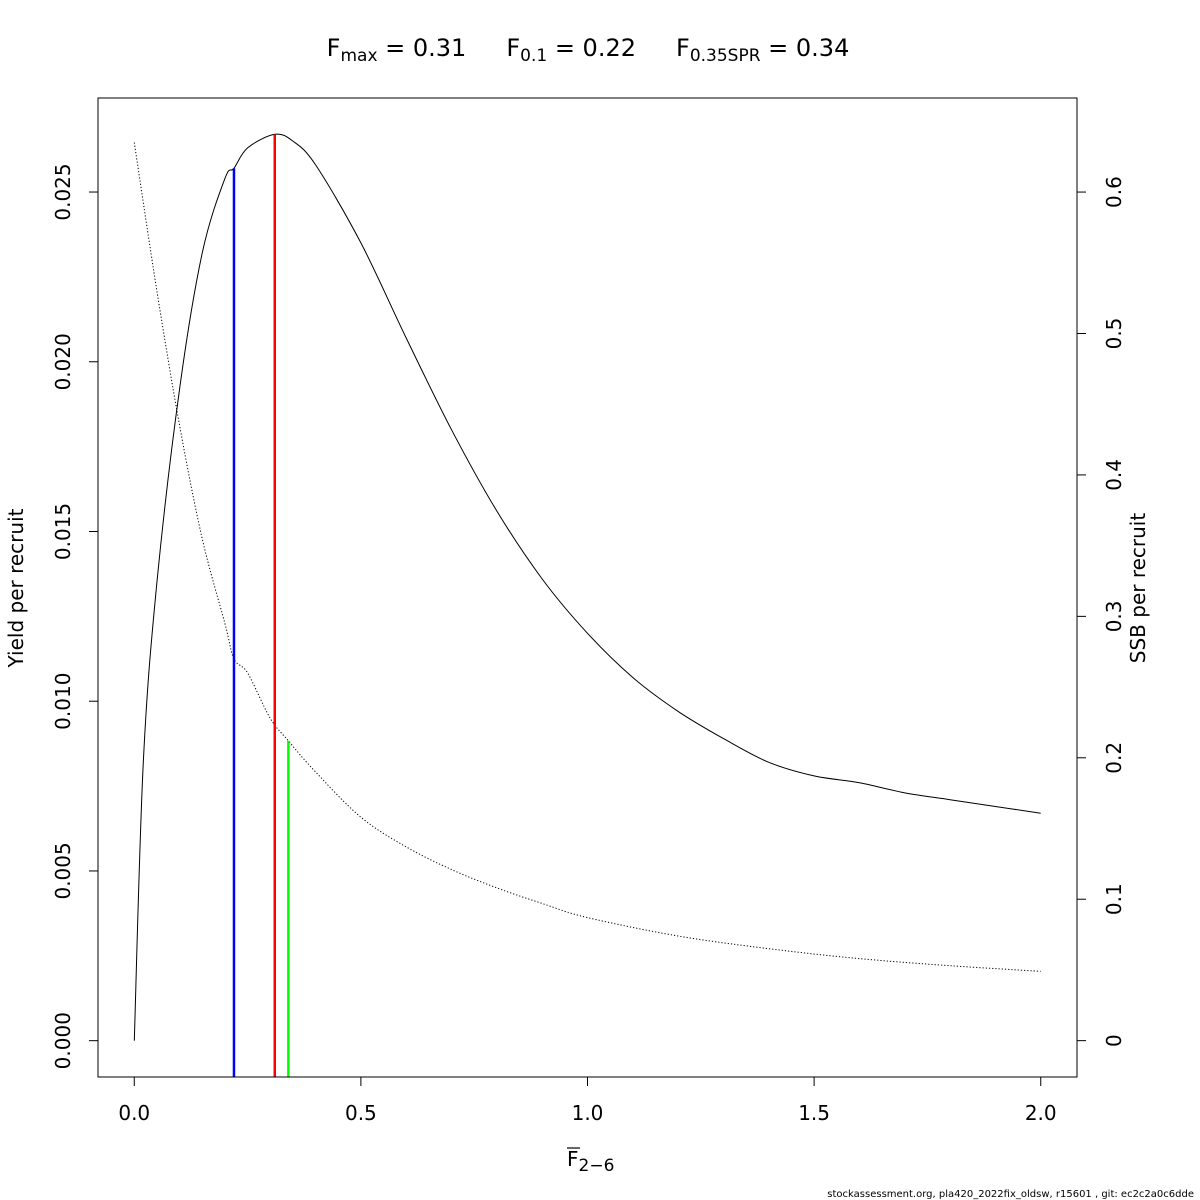 The height and width of the screenshot is (1200, 1200). What do you see at coordinates (1114, 899) in the screenshot?
I see `y-right-tick-label: 0.1` at bounding box center [1114, 899].